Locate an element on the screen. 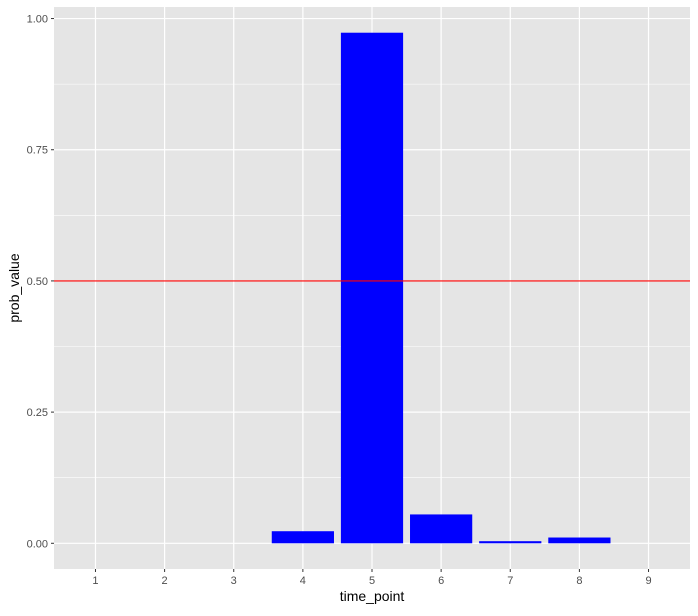  x-axis-title: time_point is located at coordinates (372, 596).